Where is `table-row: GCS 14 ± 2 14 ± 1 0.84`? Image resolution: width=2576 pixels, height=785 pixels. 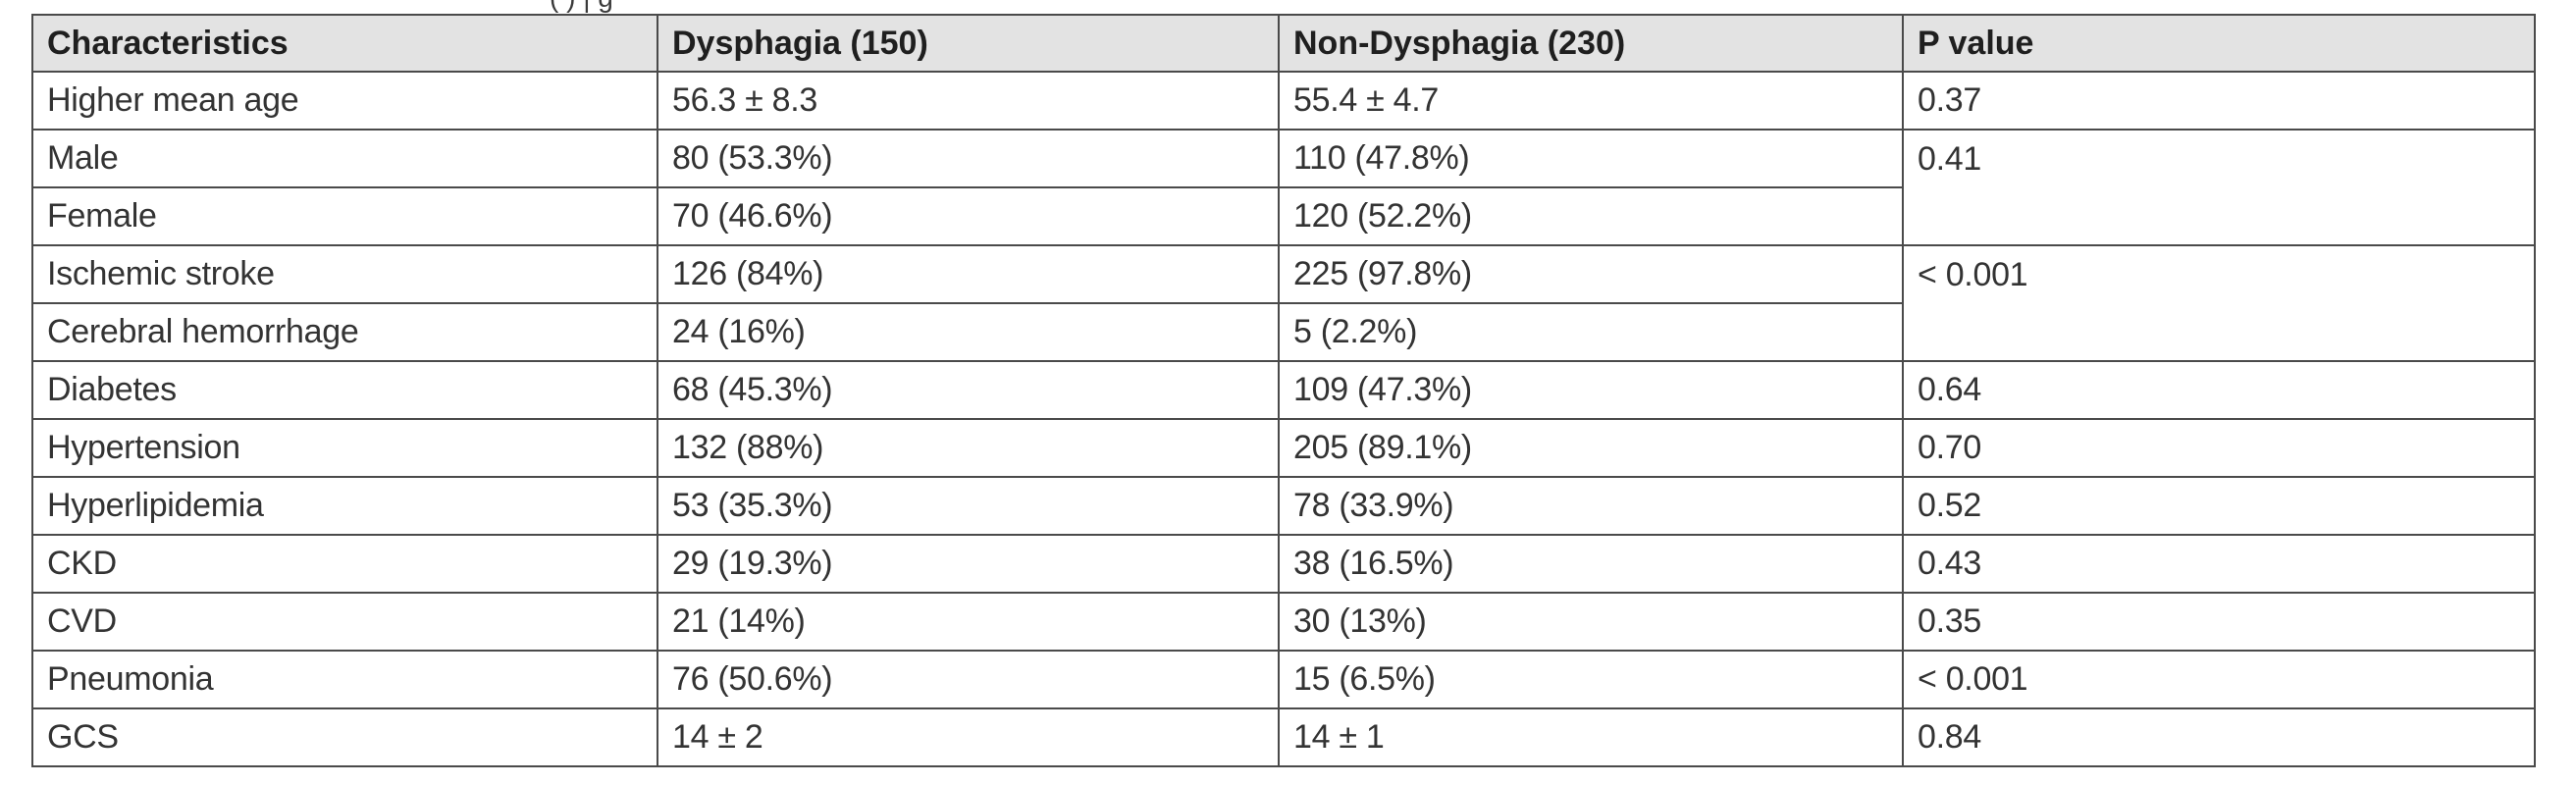 table-row: GCS 14 ± 2 14 ± 1 0.84 is located at coordinates (1283, 737).